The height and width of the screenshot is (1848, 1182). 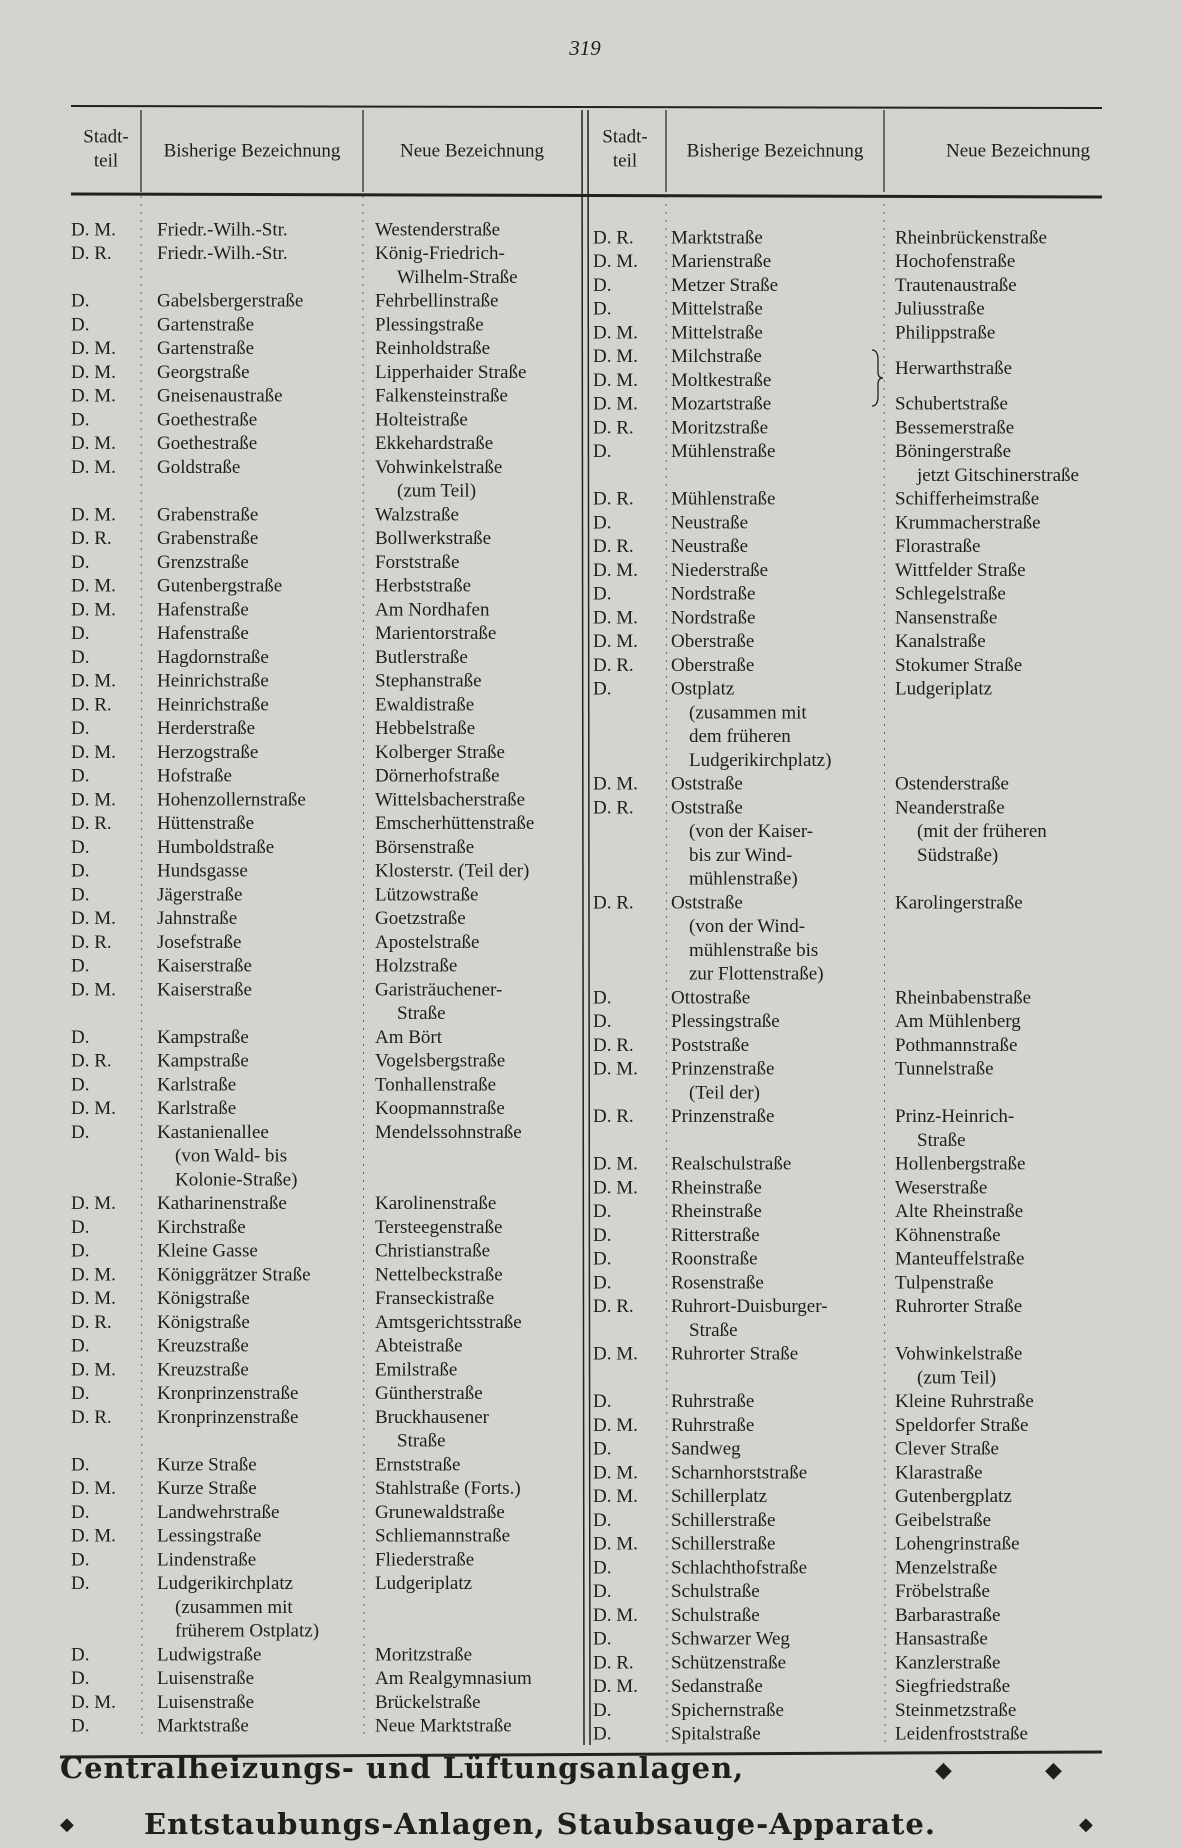 I want to click on old-name: Nordstraße, so click(x=713, y=617).